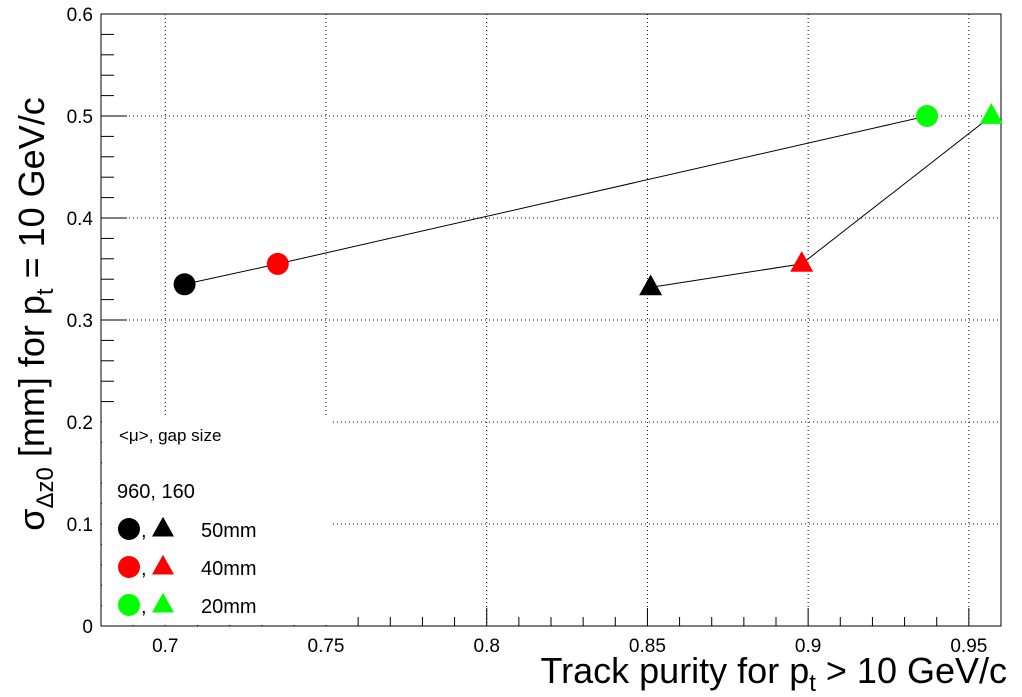  Describe the element at coordinates (808, 646) in the screenshot. I see `x-tick-label: 0.9` at that location.